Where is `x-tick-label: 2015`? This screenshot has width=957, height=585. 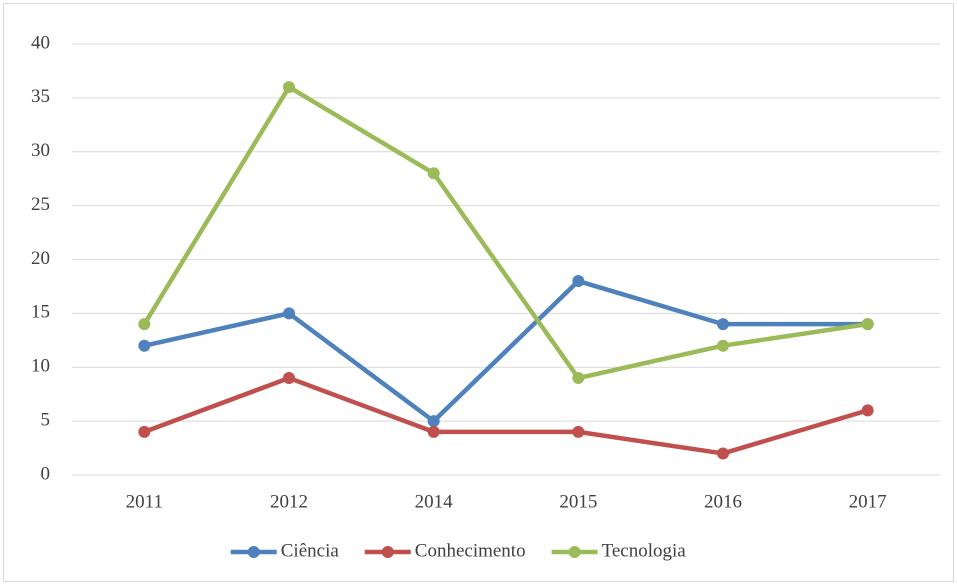 x-tick-label: 2015 is located at coordinates (578, 501).